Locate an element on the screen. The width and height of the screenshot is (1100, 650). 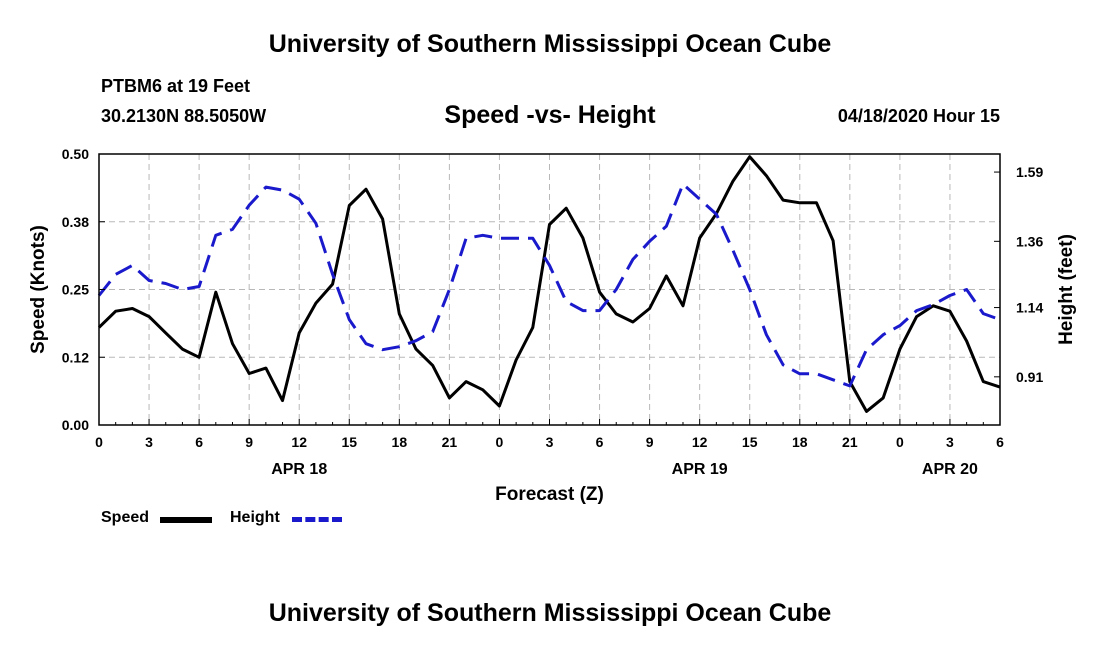
y-tick-label: 0.12 is located at coordinates (75, 357).